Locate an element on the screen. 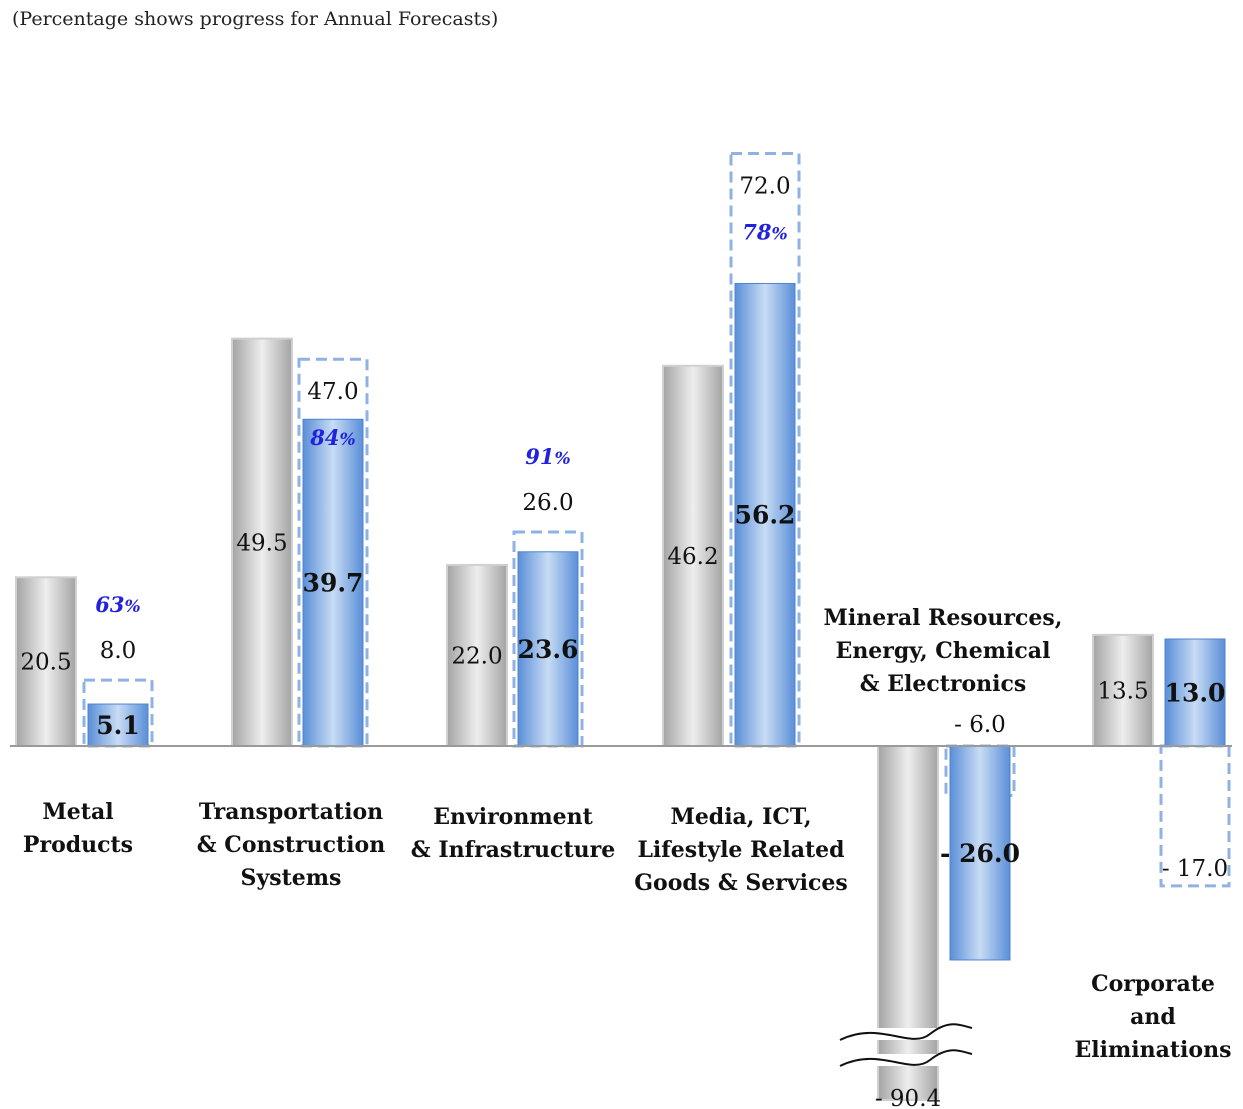  blue-value-label-4: - 26.0 is located at coordinates (980, 853).